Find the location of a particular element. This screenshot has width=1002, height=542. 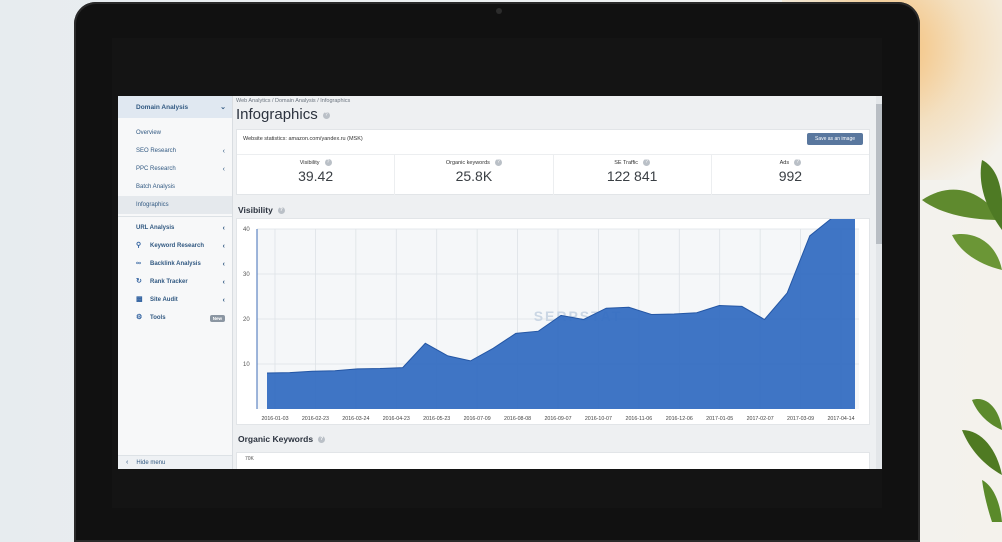

sidebar-item-rank-tracker: ↻ Rank Tracker ‹ is located at coordinates (175, 282).